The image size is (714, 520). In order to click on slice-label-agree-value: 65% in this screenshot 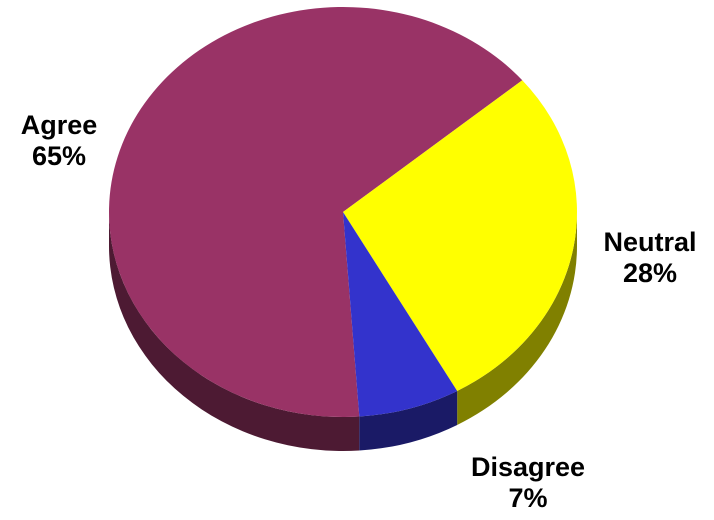, I will do `click(59, 156)`.